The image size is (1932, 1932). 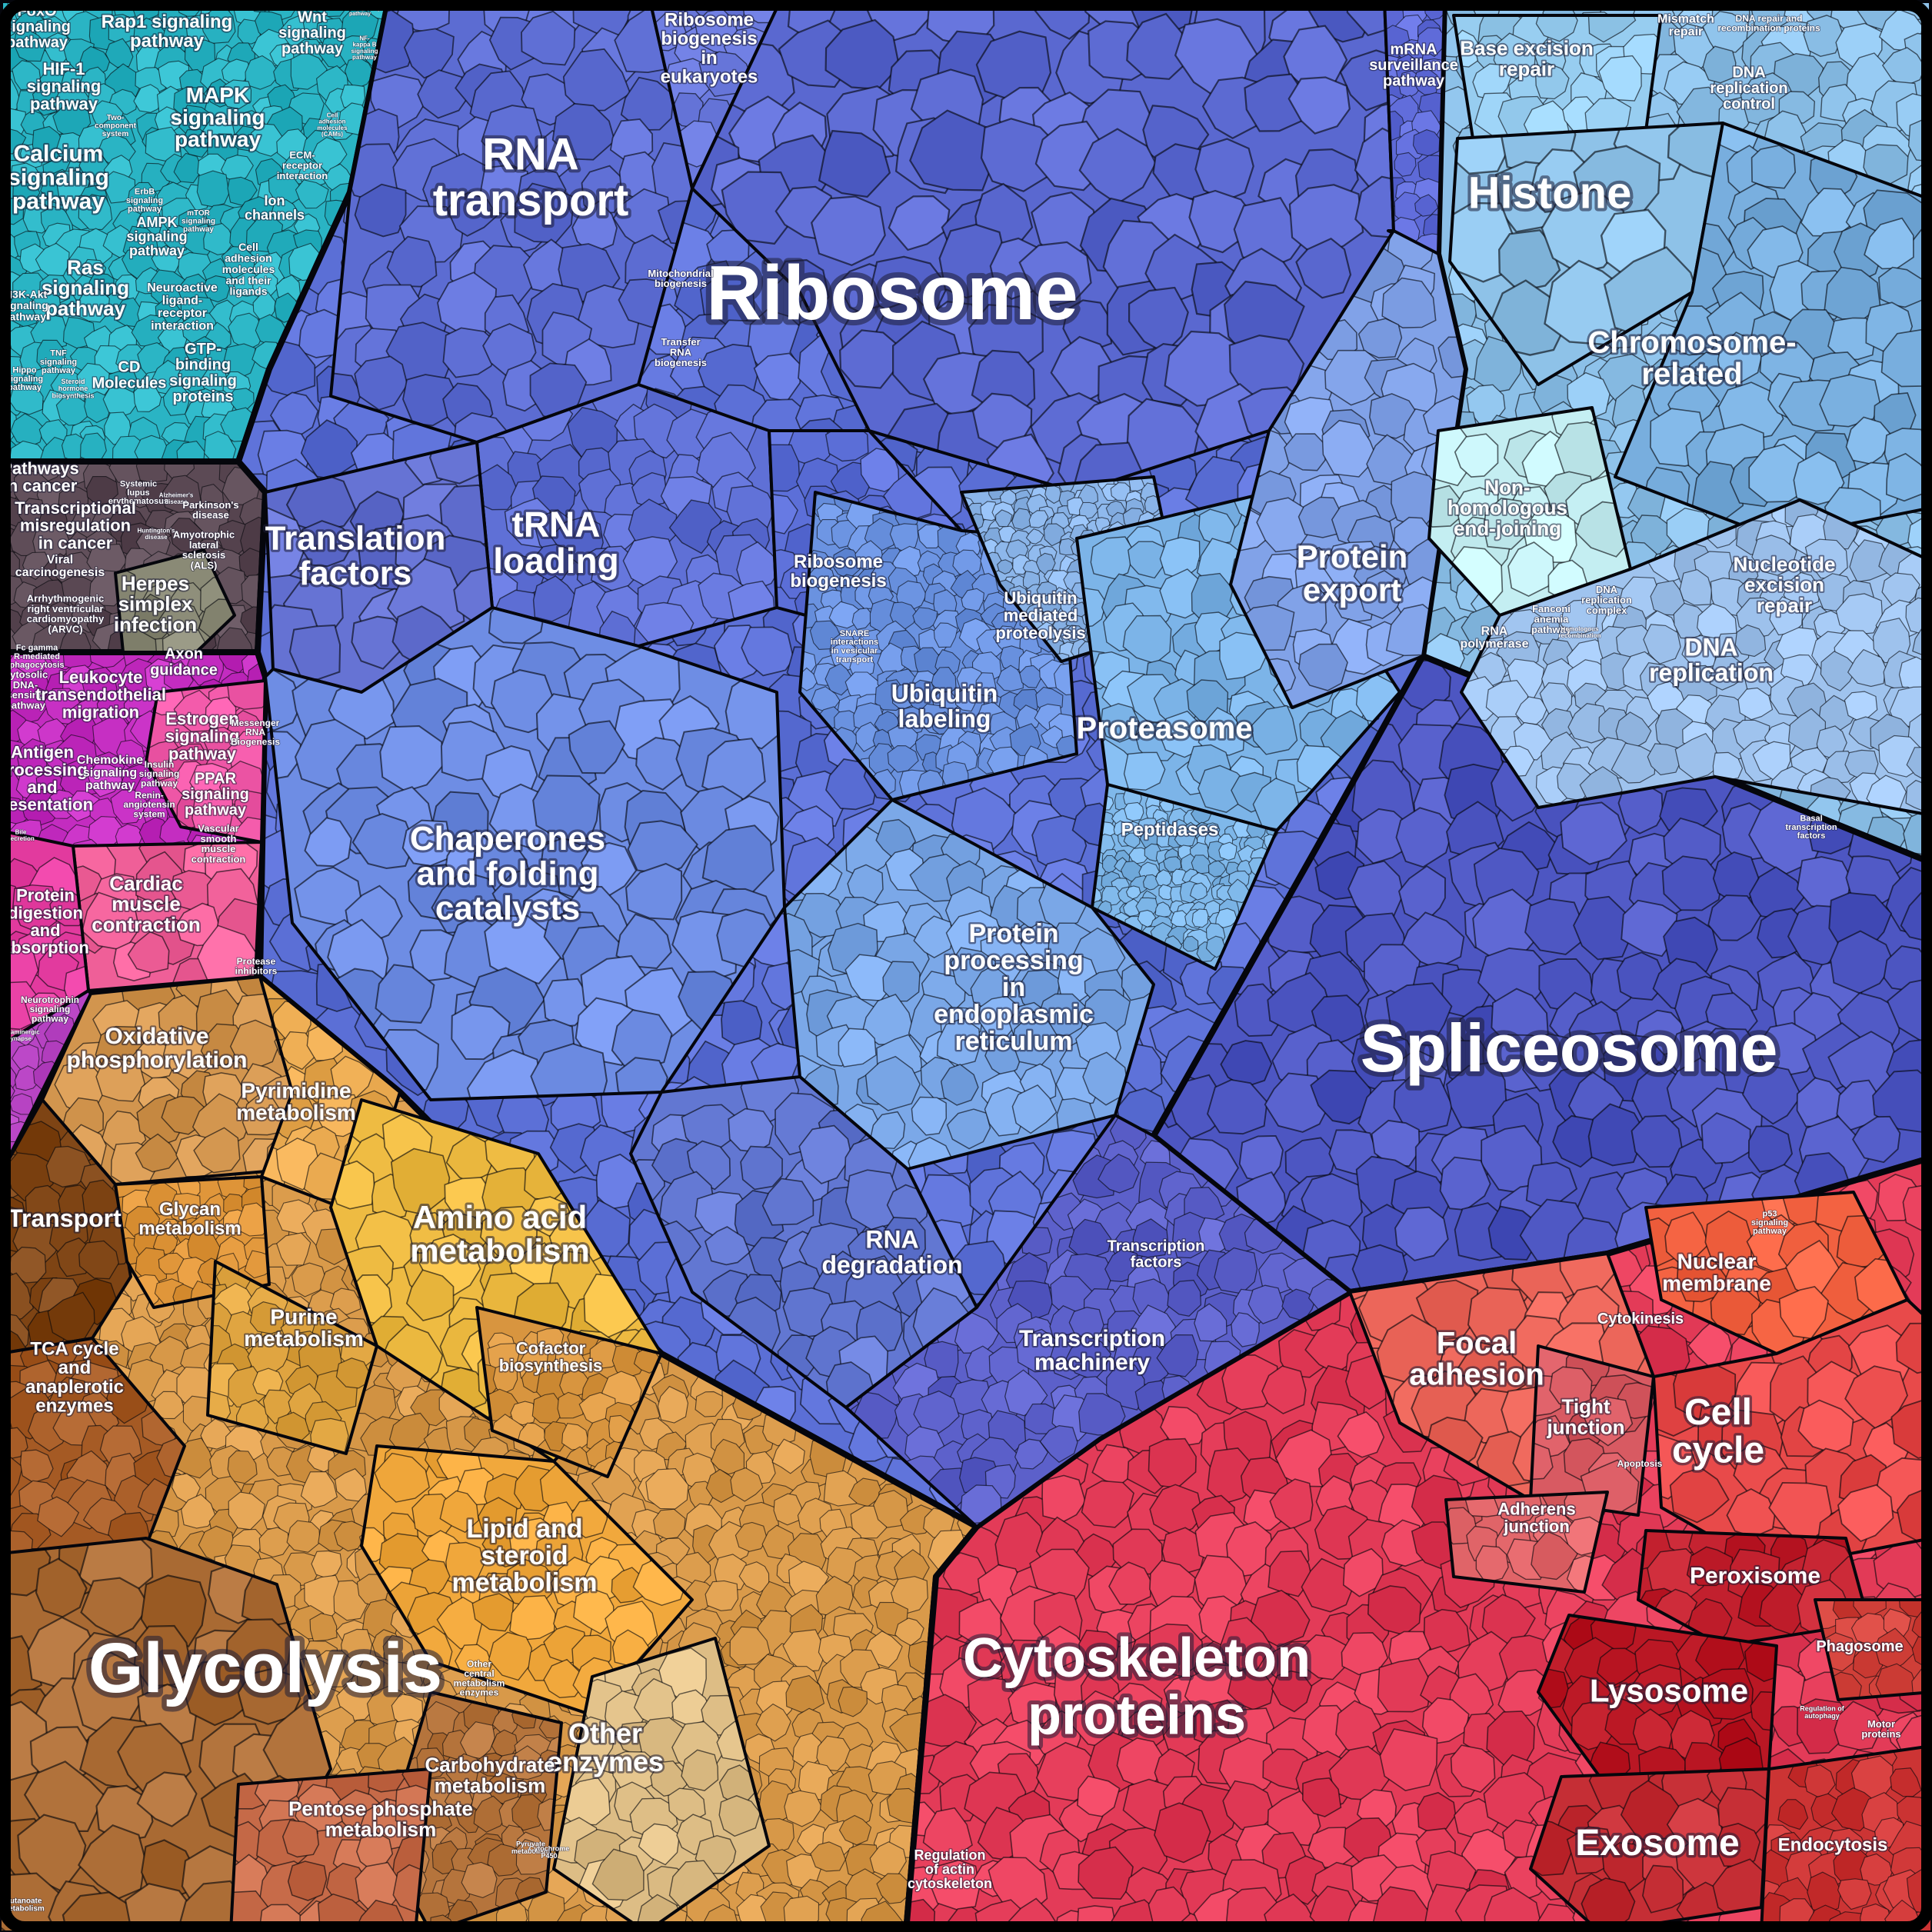 What do you see at coordinates (312, 32) in the screenshot?
I see `label-wnt: Wnt signaling pathway` at bounding box center [312, 32].